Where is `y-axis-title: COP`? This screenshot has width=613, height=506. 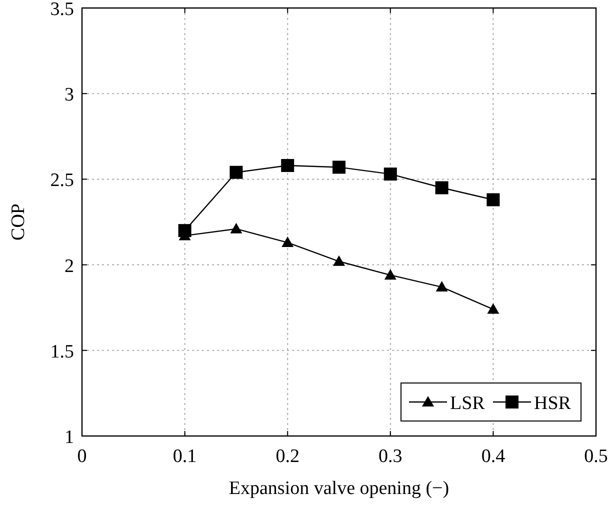
y-axis-title: COP is located at coordinates (18, 222).